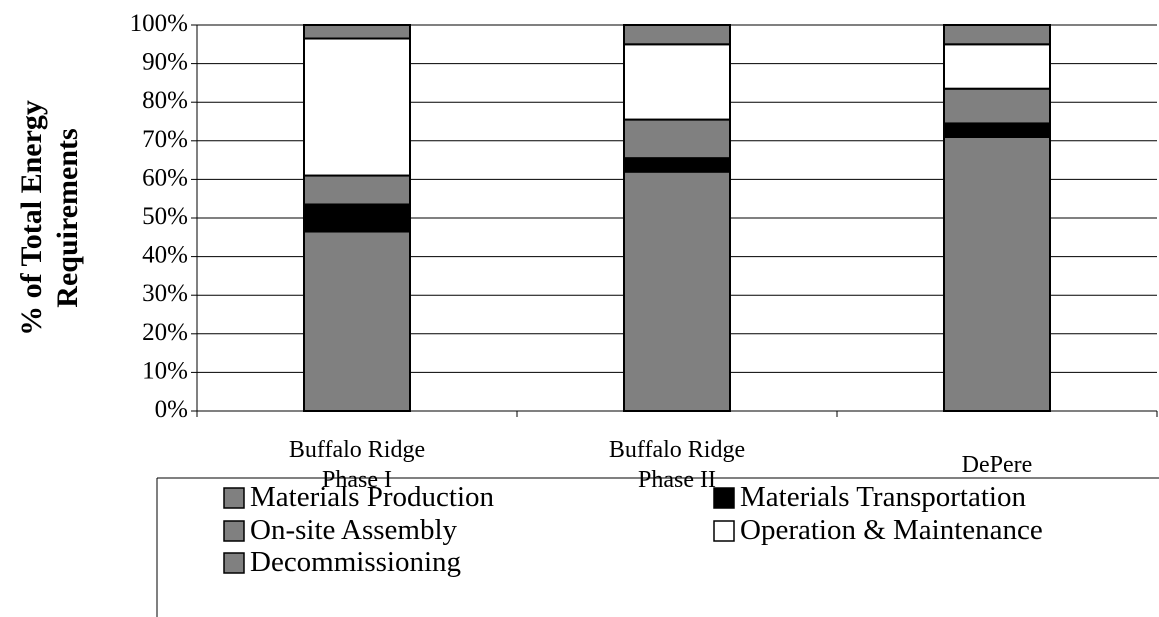 This screenshot has height=617, width=1159. Describe the element at coordinates (355, 562) in the screenshot. I see `legend-label: Decommissioning` at that location.